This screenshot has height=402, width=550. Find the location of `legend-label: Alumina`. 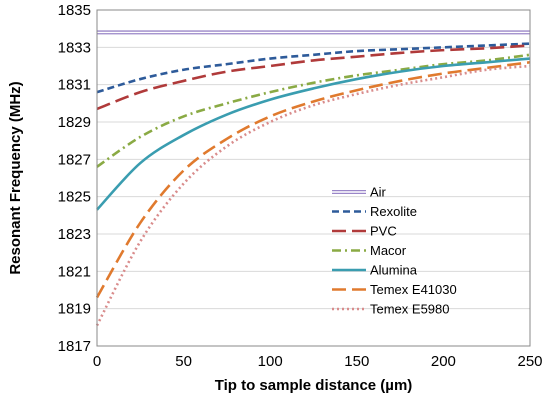

legend-label: Alumina is located at coordinates (394, 270).